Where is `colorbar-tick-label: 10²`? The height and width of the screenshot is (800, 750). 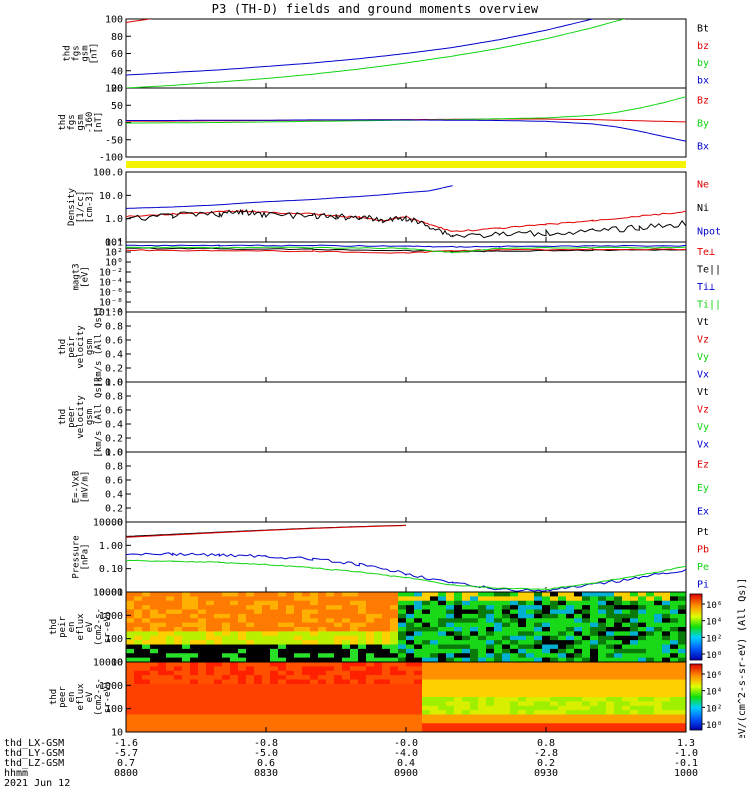
colorbar-tick-label: 10² is located at coordinates (714, 639).